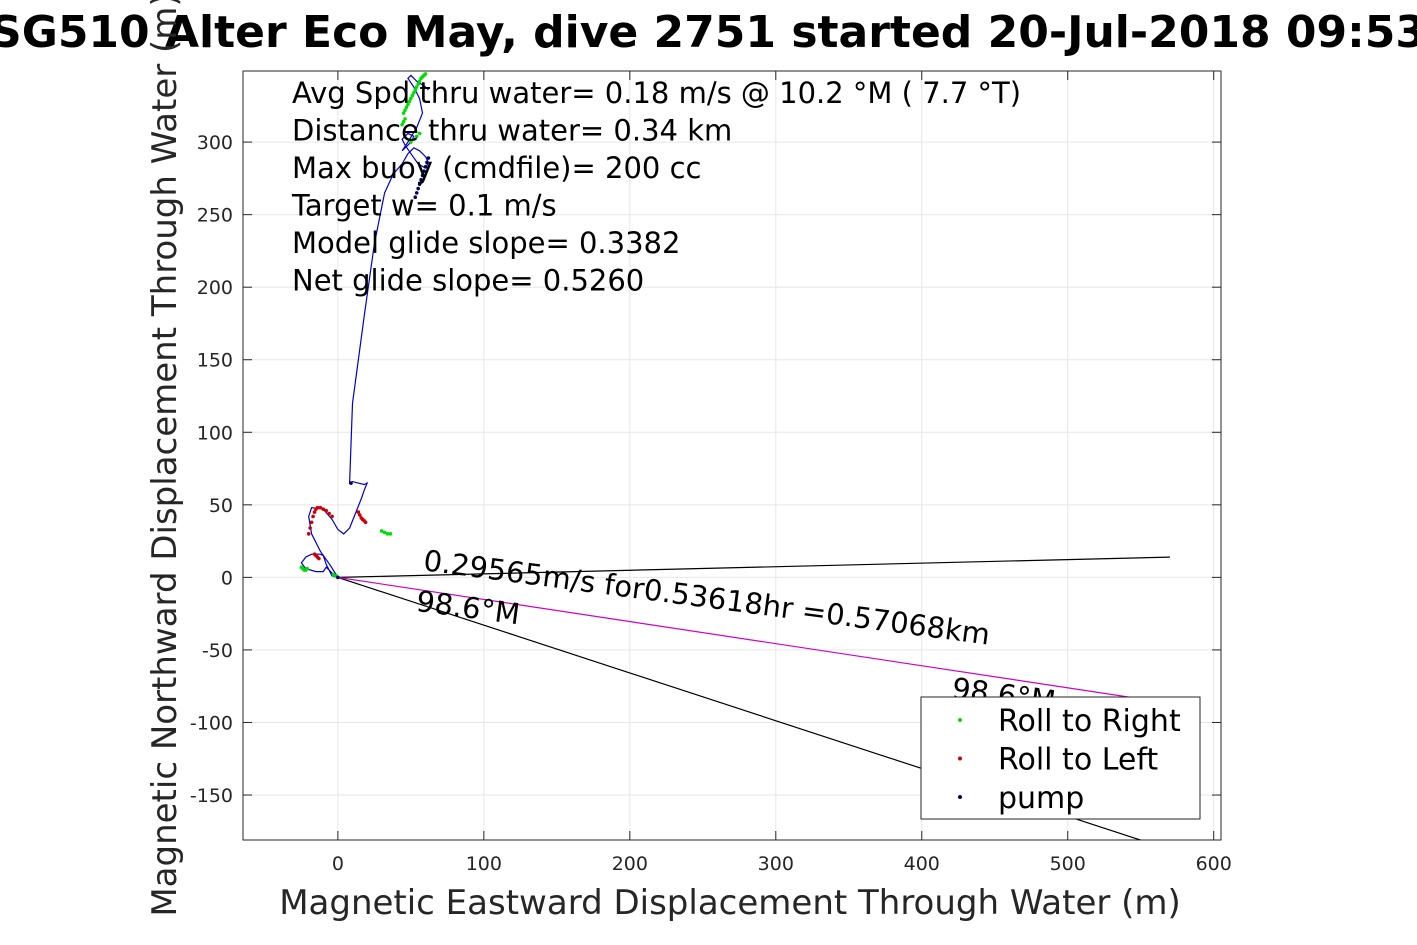 The image size is (1417, 945). Describe the element at coordinates (484, 864) in the screenshot. I see `x-tick-label: 100` at that location.